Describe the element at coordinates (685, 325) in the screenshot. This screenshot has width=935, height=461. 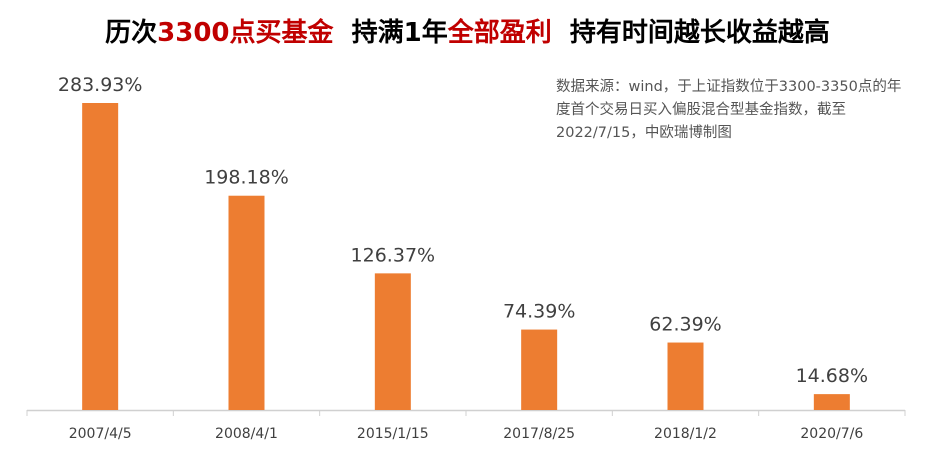
I see `data-label: 62.39%` at that location.